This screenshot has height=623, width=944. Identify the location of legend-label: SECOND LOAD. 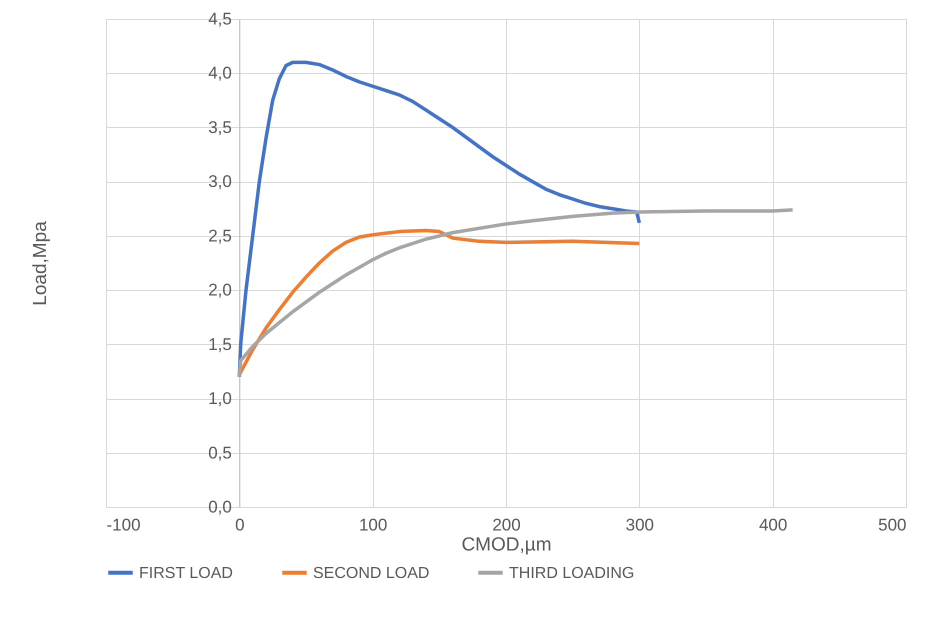
(371, 573).